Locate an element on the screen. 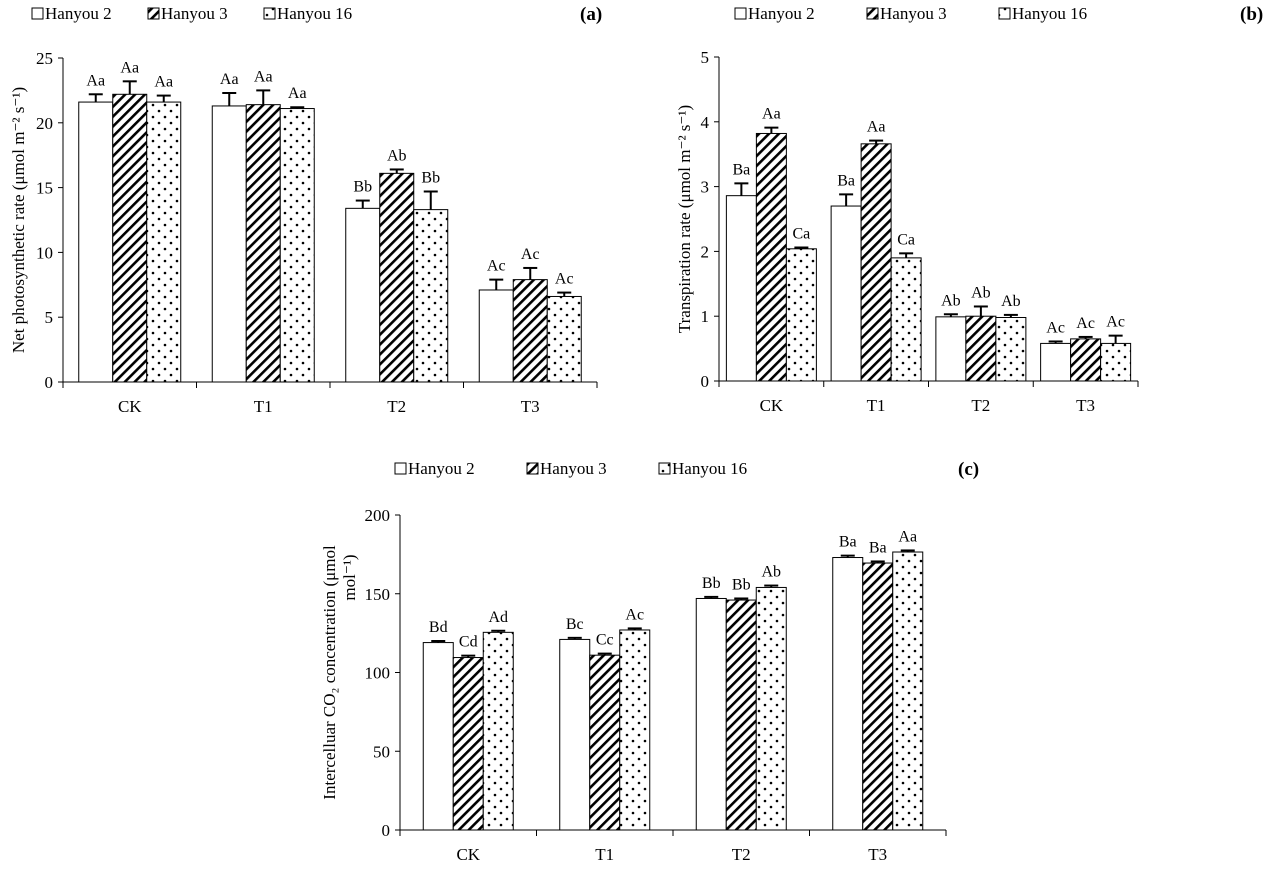 Image resolution: width=1280 pixels, height=869 pixels. y-tick-label: 3 is located at coordinates (705, 187).